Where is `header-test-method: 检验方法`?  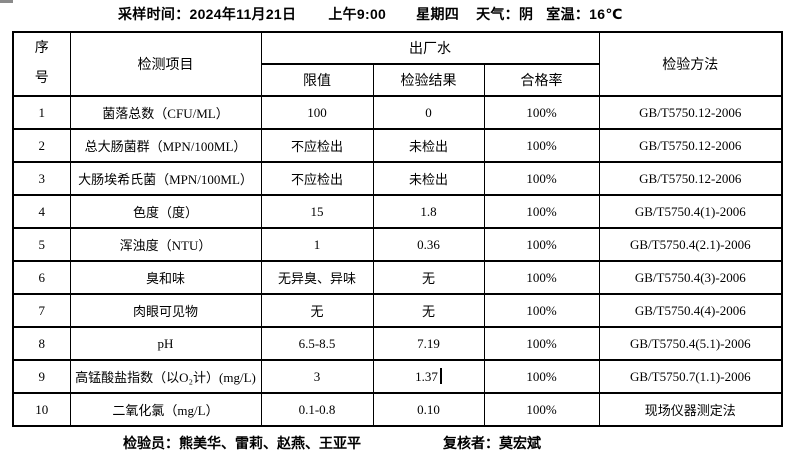
header-test-method: 检验方法 is located at coordinates (690, 64).